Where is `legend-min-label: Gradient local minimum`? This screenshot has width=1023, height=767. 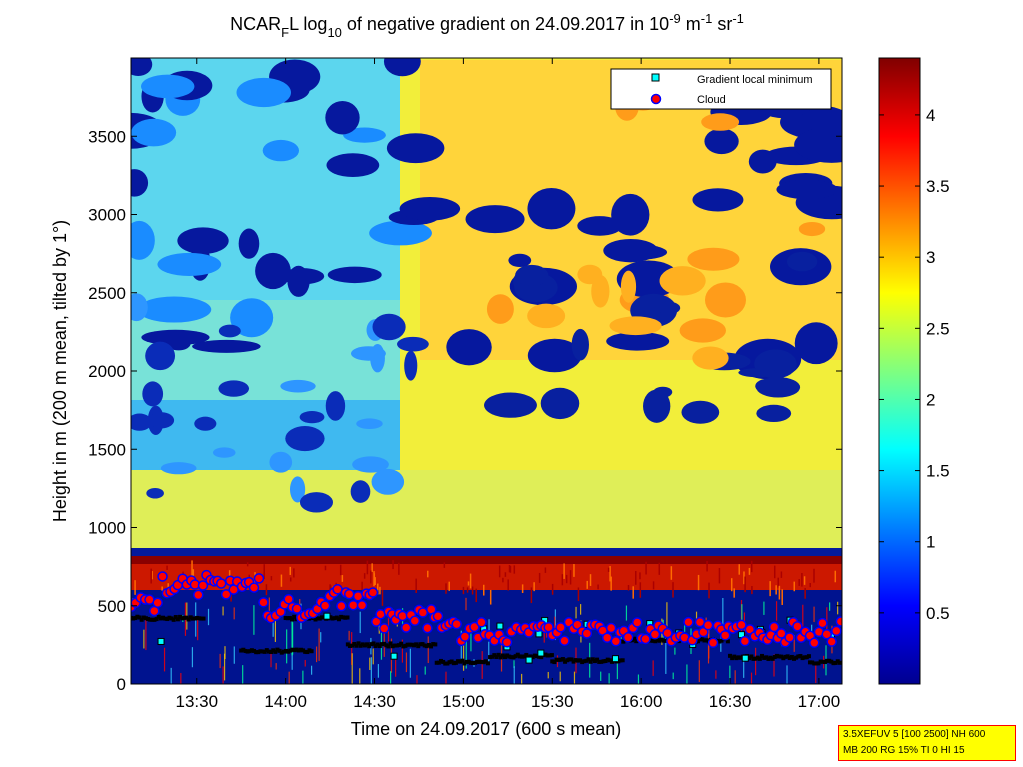 legend-min-label: Gradient local minimum is located at coordinates (755, 80).